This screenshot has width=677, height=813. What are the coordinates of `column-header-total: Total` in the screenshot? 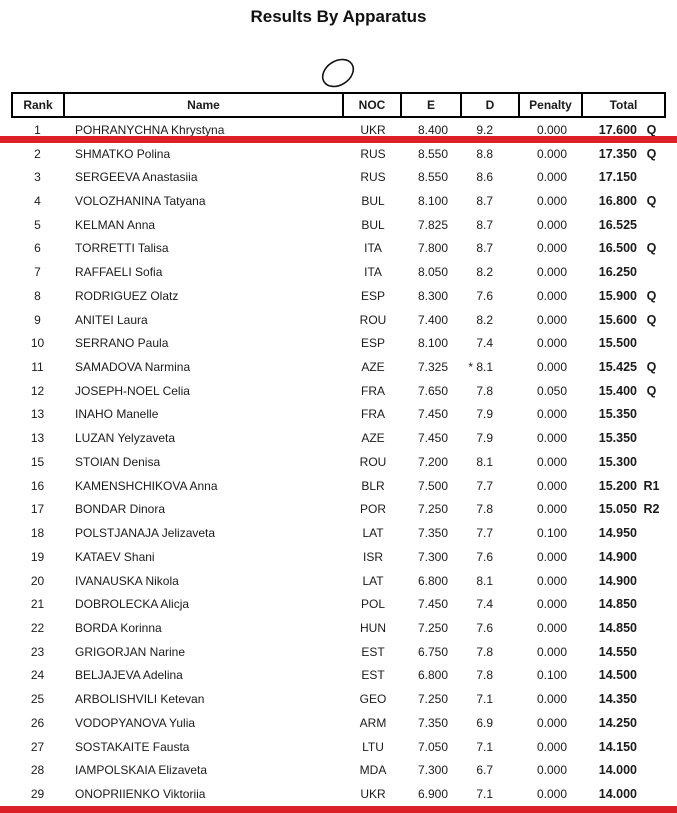 It's located at (623, 105).